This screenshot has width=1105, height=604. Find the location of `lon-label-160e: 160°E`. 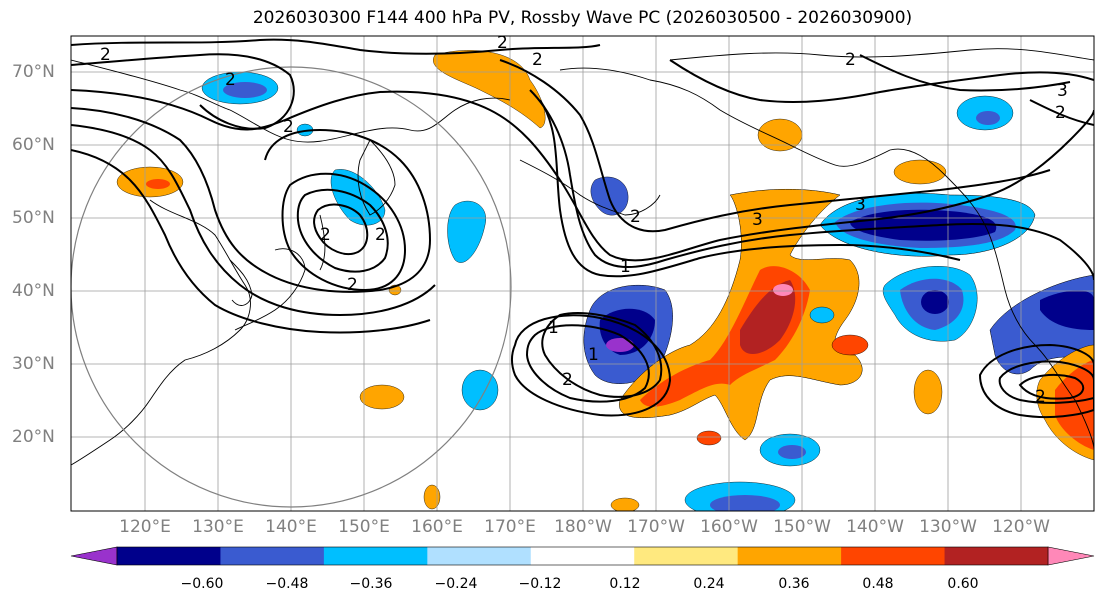

lon-label-160e: 160°E is located at coordinates (437, 527).